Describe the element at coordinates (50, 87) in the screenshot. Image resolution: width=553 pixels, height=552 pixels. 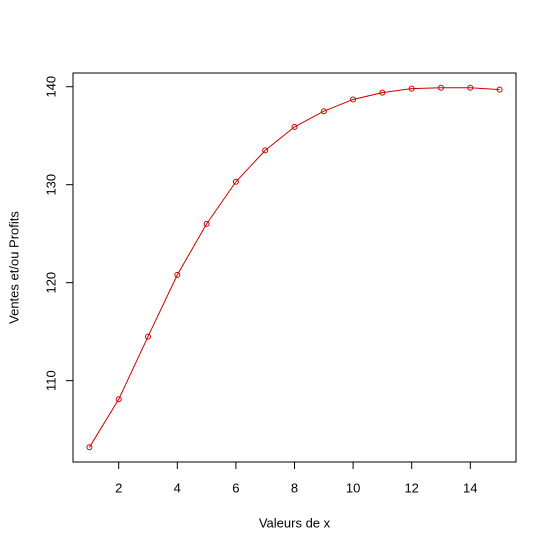
I see `y-tick-label: 140` at that location.